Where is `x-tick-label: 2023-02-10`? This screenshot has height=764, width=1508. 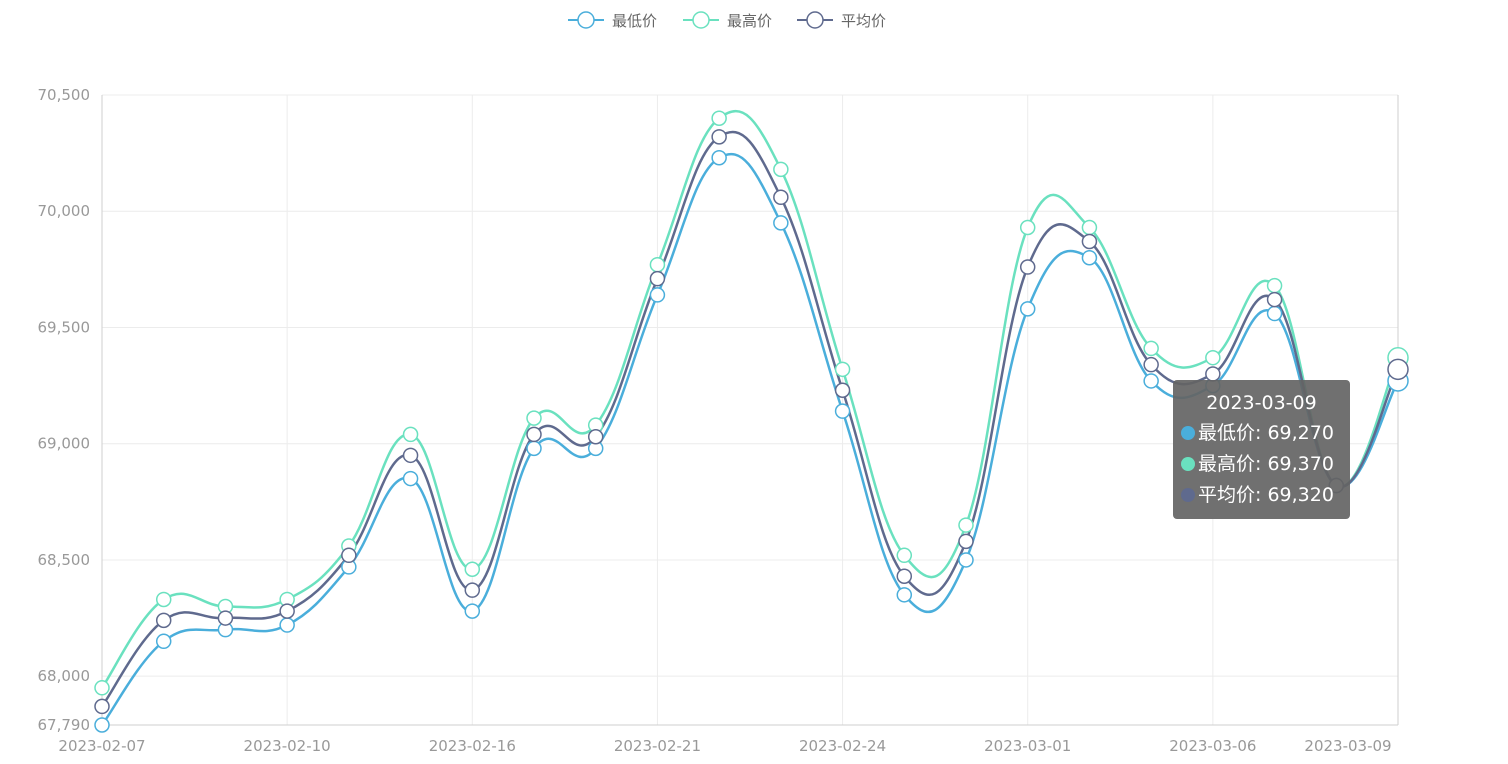 x-tick-label: 2023-02-10 is located at coordinates (287, 746).